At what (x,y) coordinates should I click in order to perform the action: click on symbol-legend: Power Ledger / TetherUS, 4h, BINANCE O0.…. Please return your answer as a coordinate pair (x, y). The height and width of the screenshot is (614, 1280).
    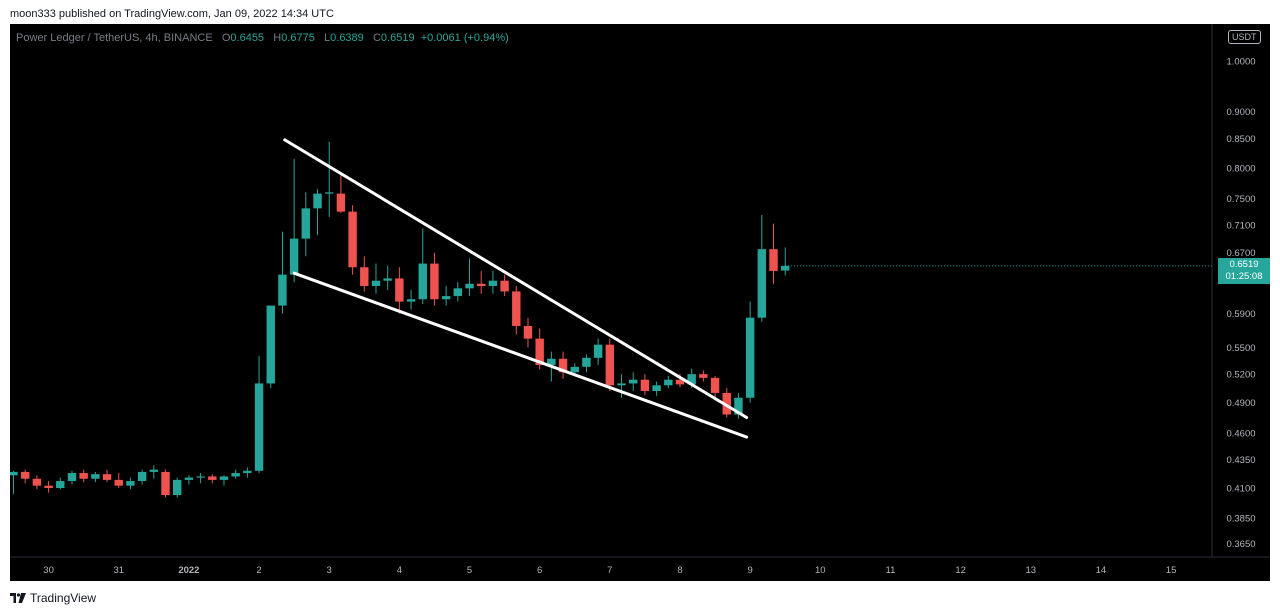
    Looking at the image, I should click on (262, 38).